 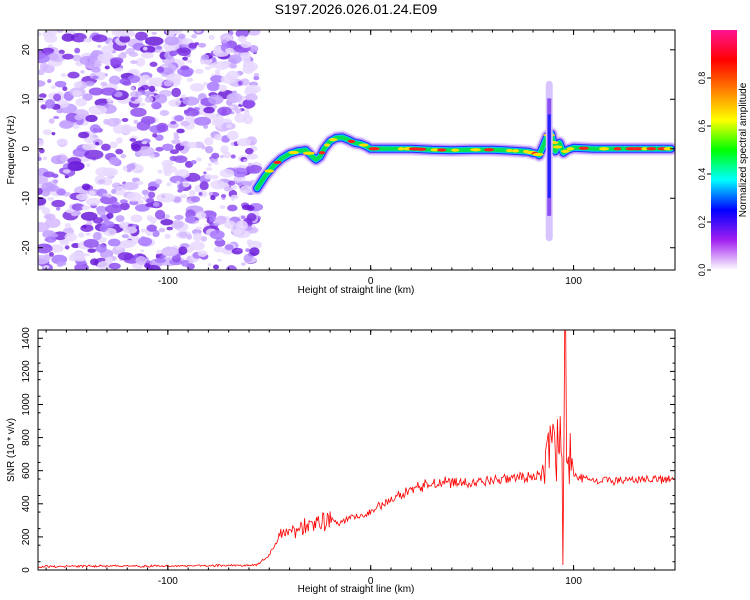 I want to click on colorbar-label: Normalized spectral amplitude, so click(x=743, y=149).